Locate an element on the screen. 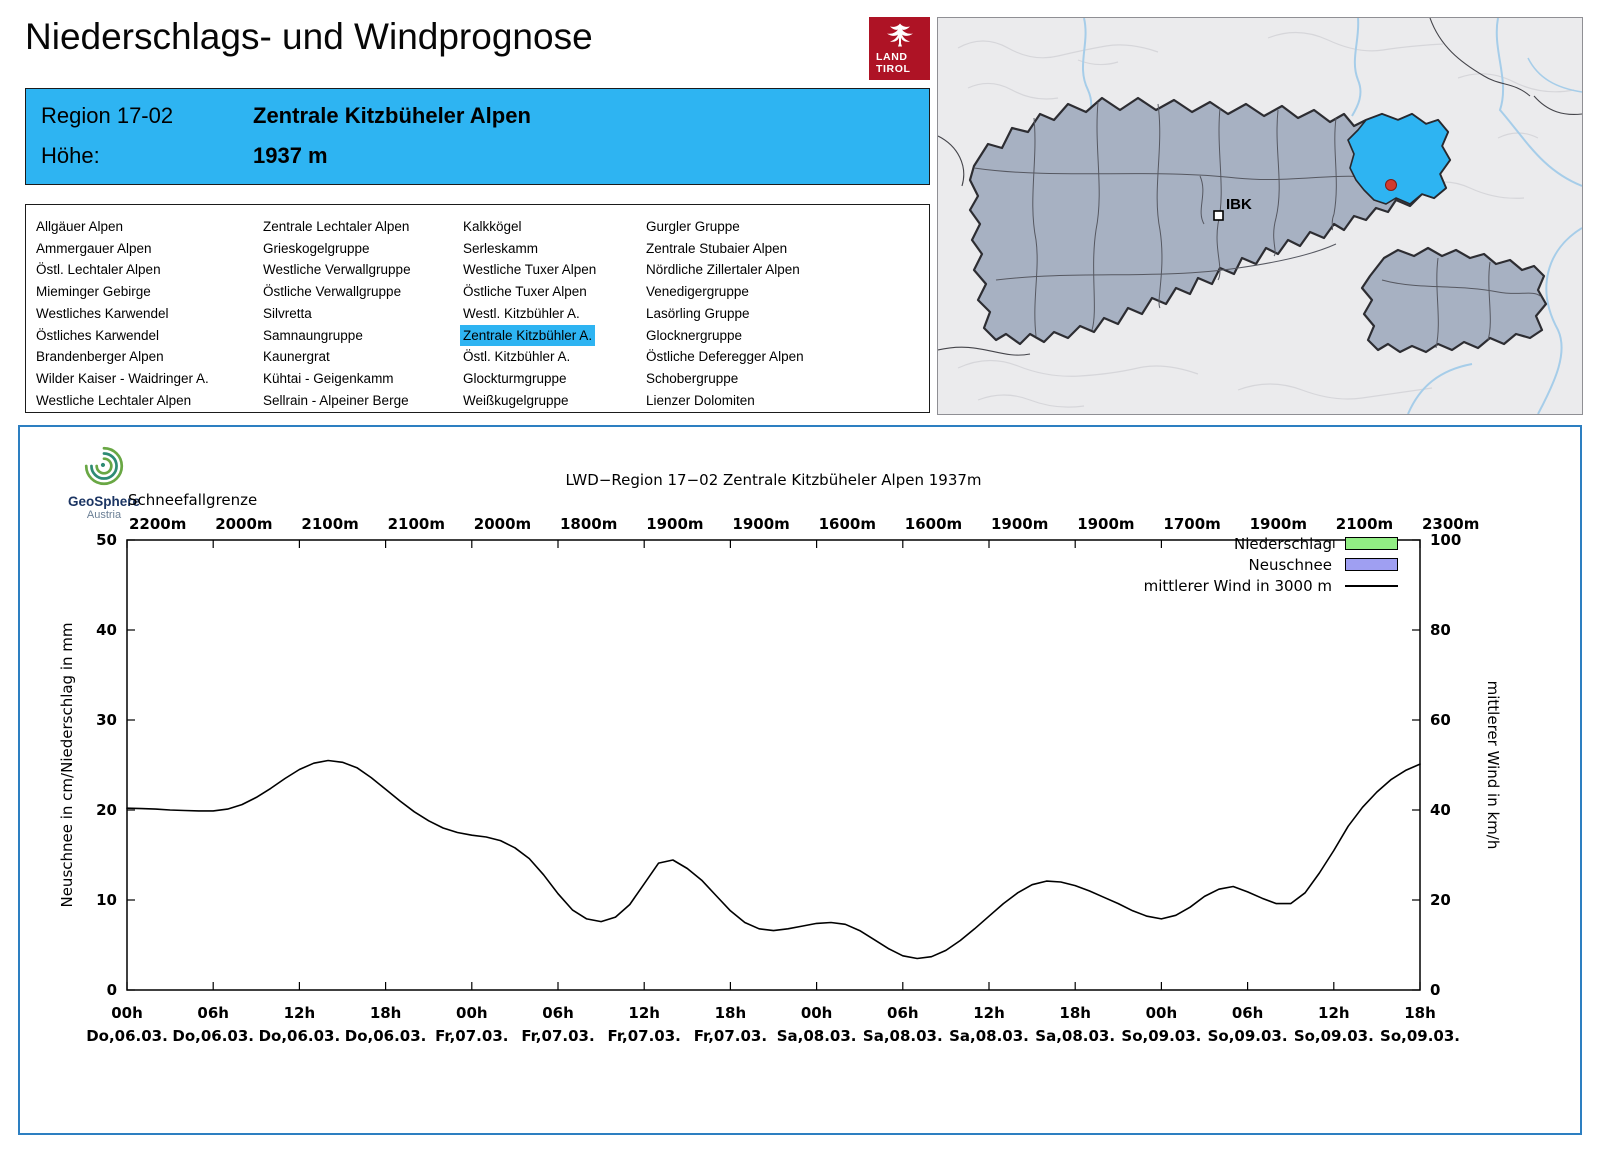  region-list-item: Östl. Kitzbühler A. is located at coordinates (517, 357).